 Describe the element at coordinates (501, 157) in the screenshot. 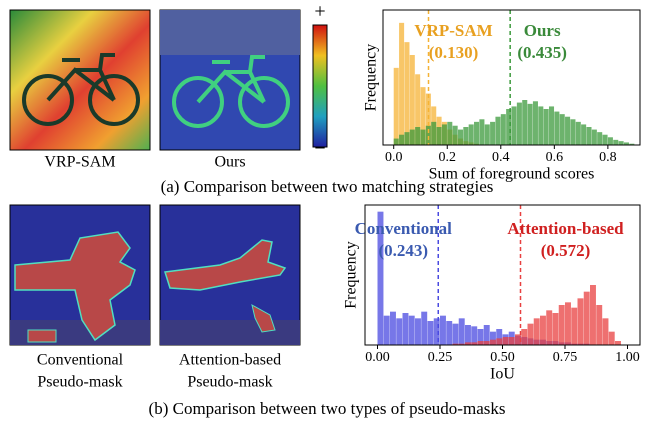

I see `x-tick-label: 0.4` at that location.